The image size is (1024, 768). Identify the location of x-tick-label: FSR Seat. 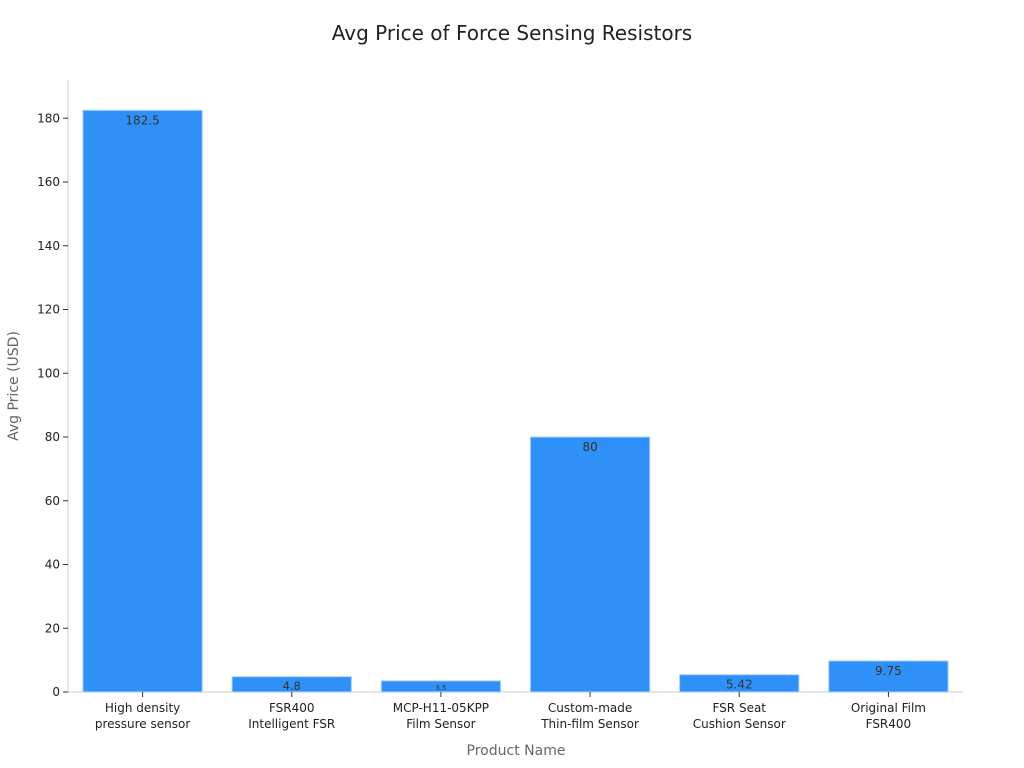
(739, 708).